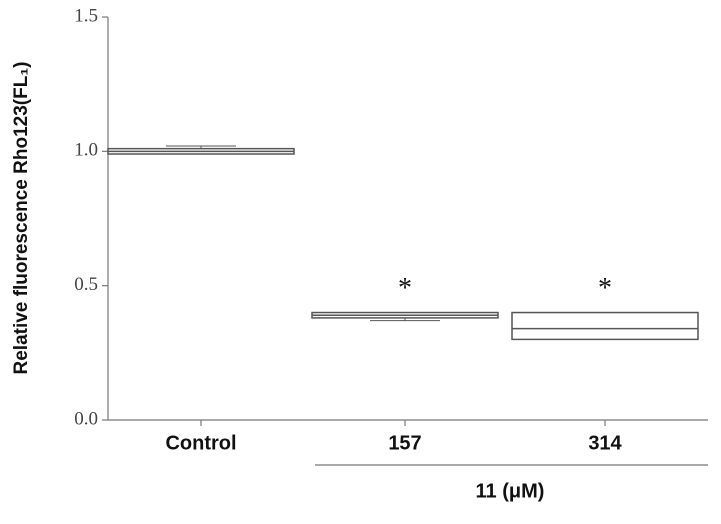 The width and height of the screenshot is (721, 524). What do you see at coordinates (86, 150) in the screenshot?
I see `y-tick-label: 1.0` at bounding box center [86, 150].